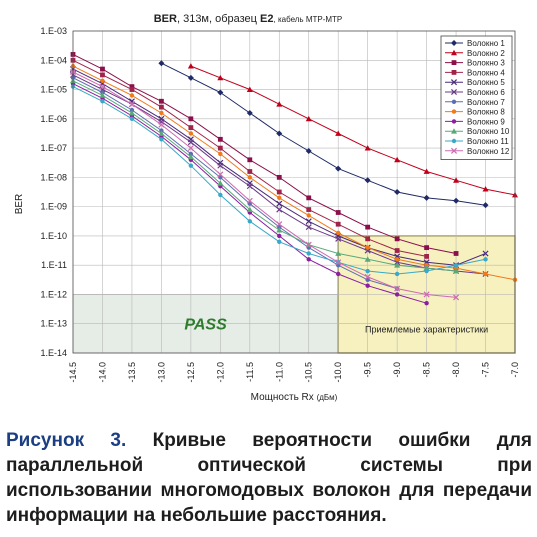 The height and width of the screenshot is (537, 537). What do you see at coordinates (266, 19) in the screenshot?
I see `title-sample: E2` at bounding box center [266, 19].